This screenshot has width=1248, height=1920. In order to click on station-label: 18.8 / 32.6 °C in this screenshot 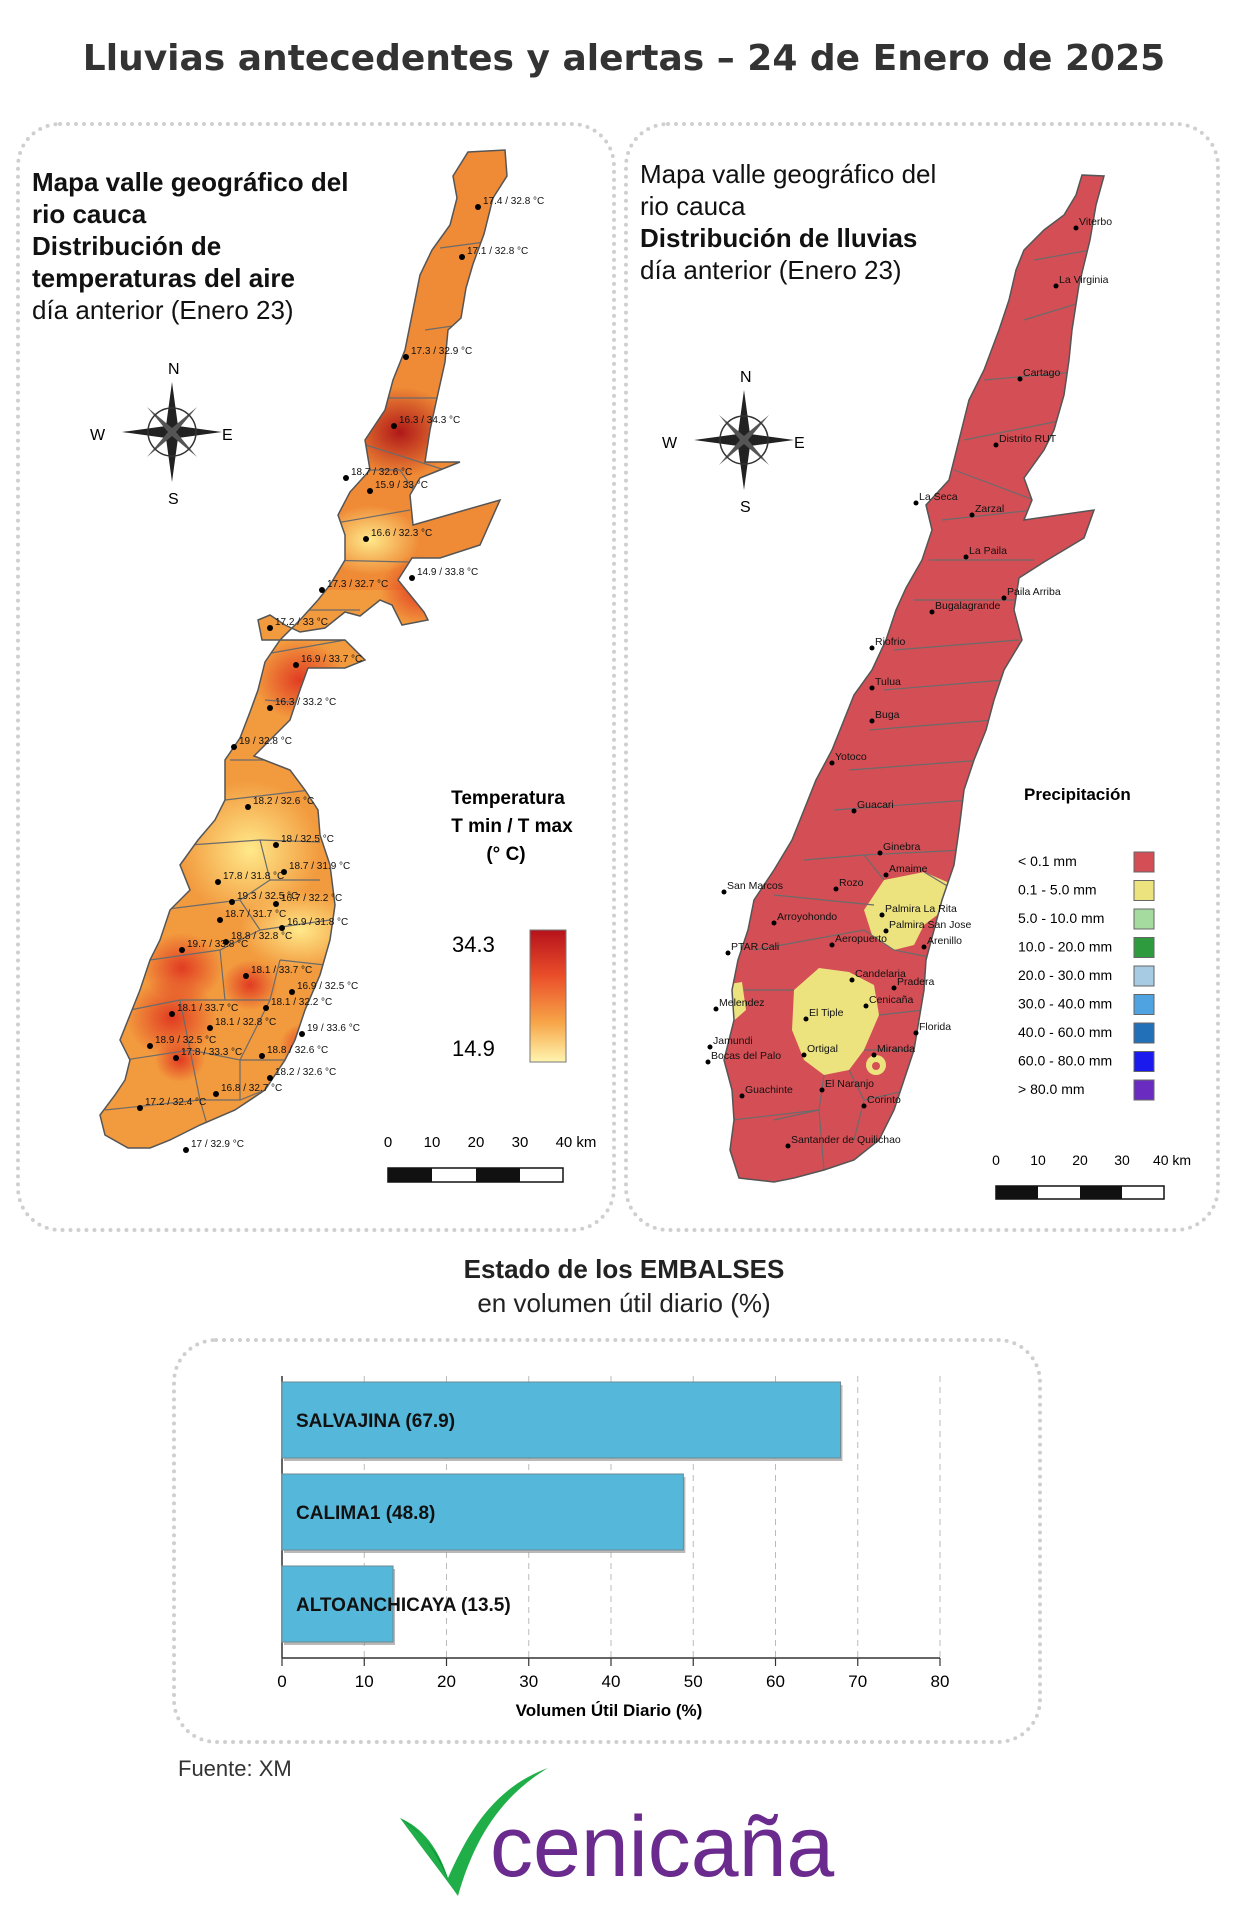, I will do `click(297, 1050)`.